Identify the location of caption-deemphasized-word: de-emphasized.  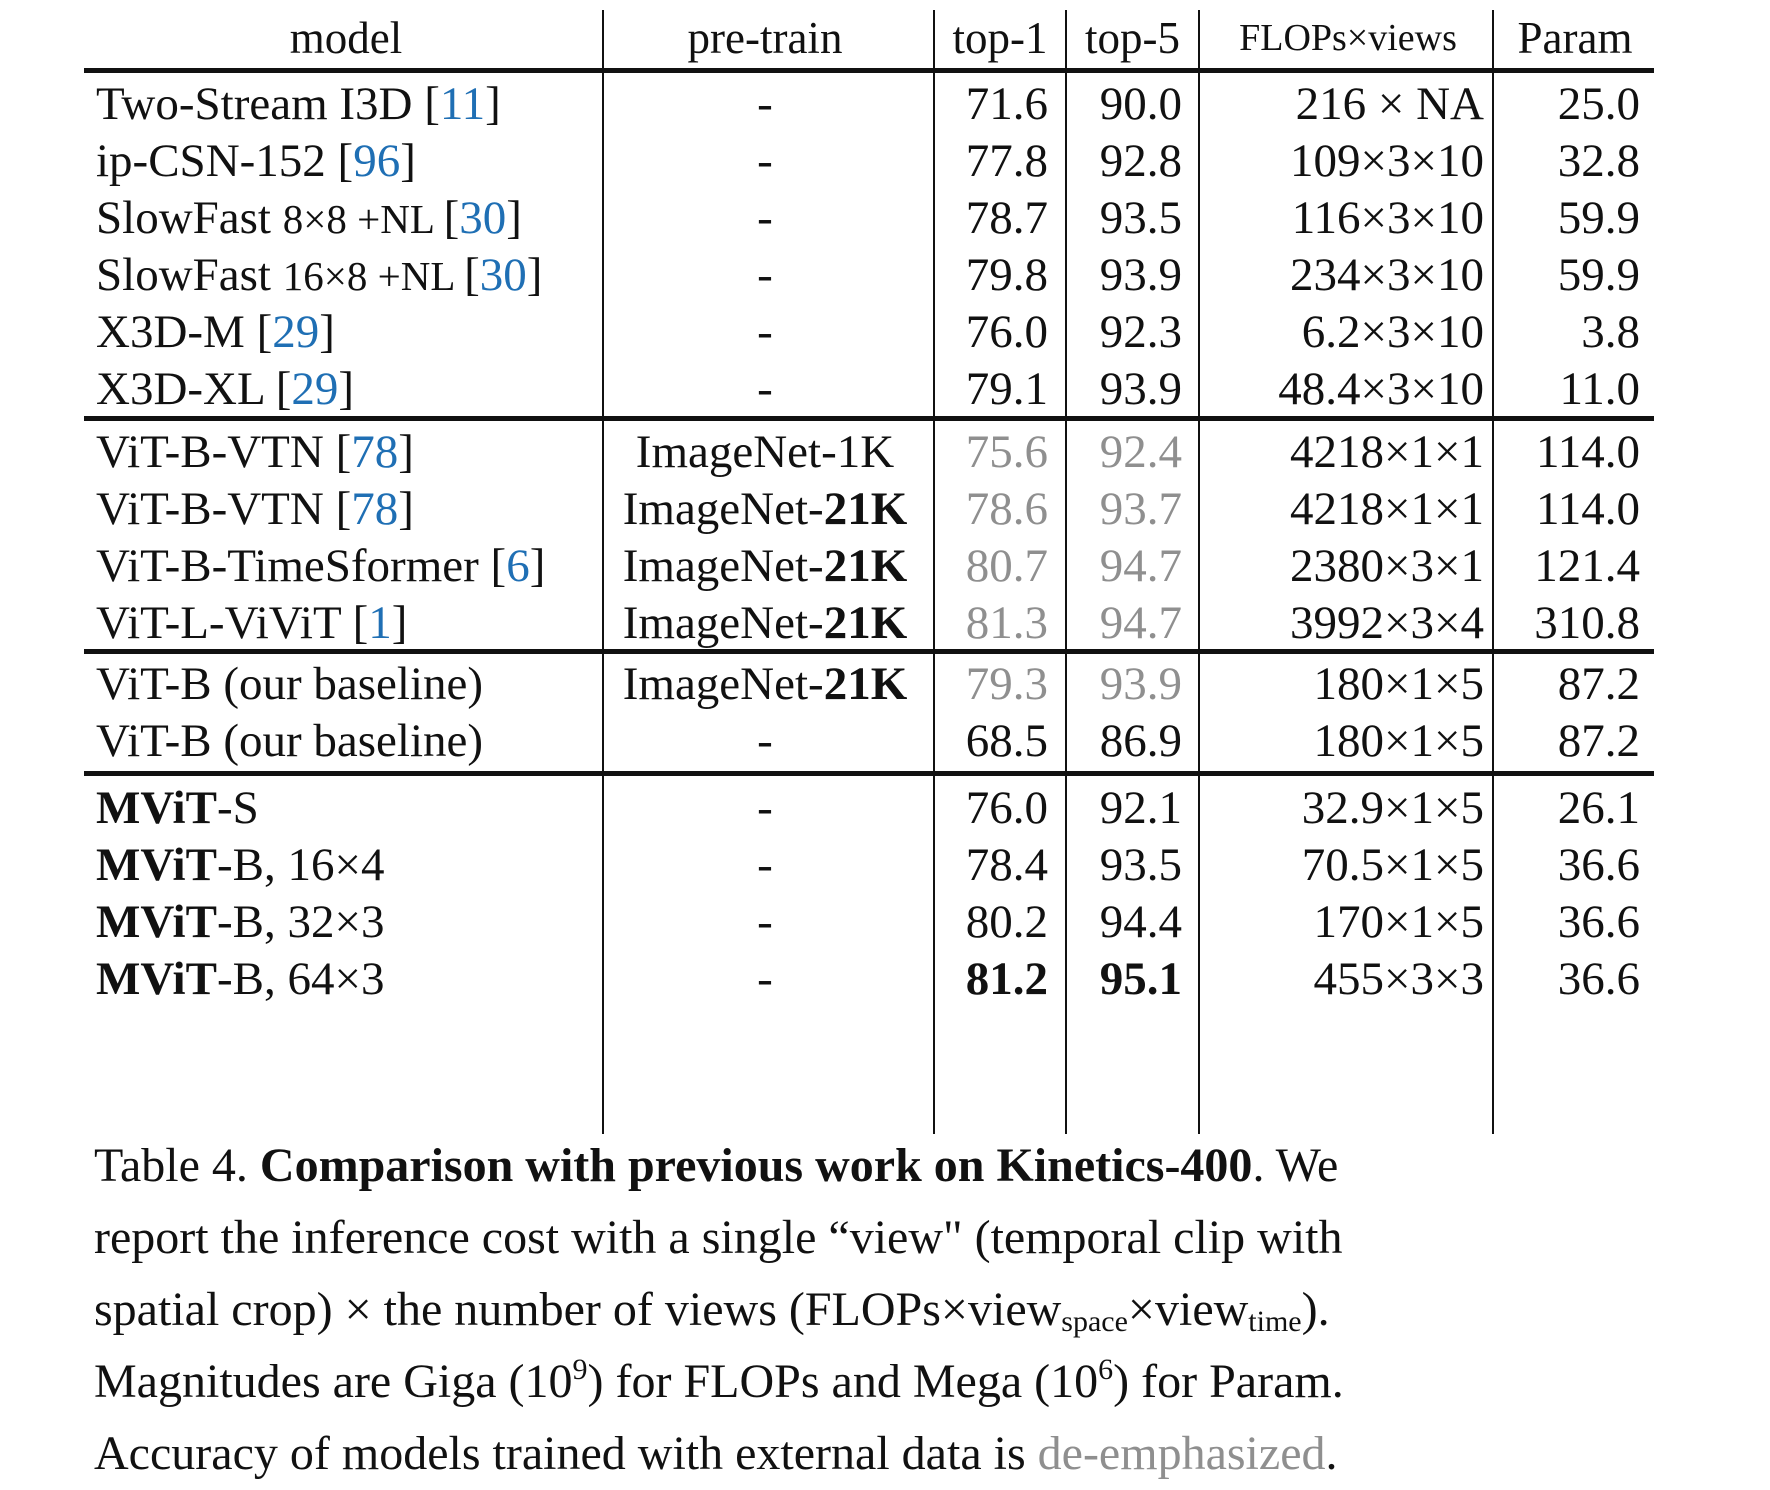
(1181, 1453).